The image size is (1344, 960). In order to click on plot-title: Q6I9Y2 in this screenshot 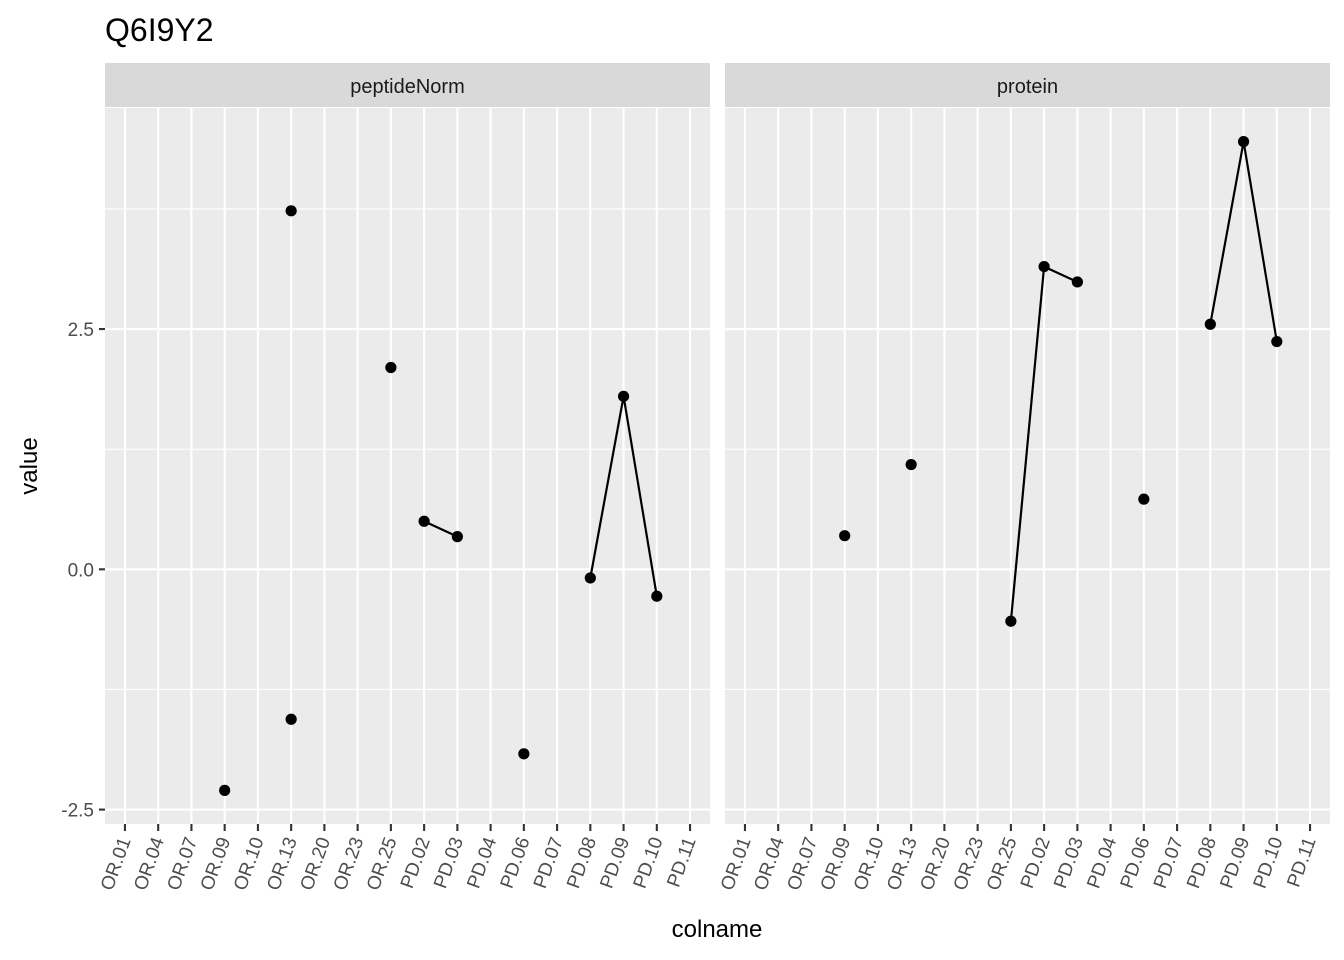, I will do `click(159, 30)`.